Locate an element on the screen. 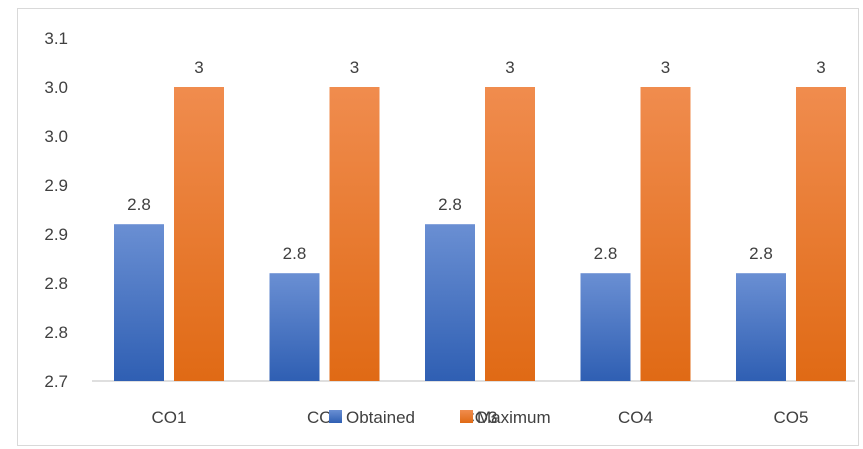 The image size is (863, 449). bar-obtained-co4 is located at coordinates (605, 327).